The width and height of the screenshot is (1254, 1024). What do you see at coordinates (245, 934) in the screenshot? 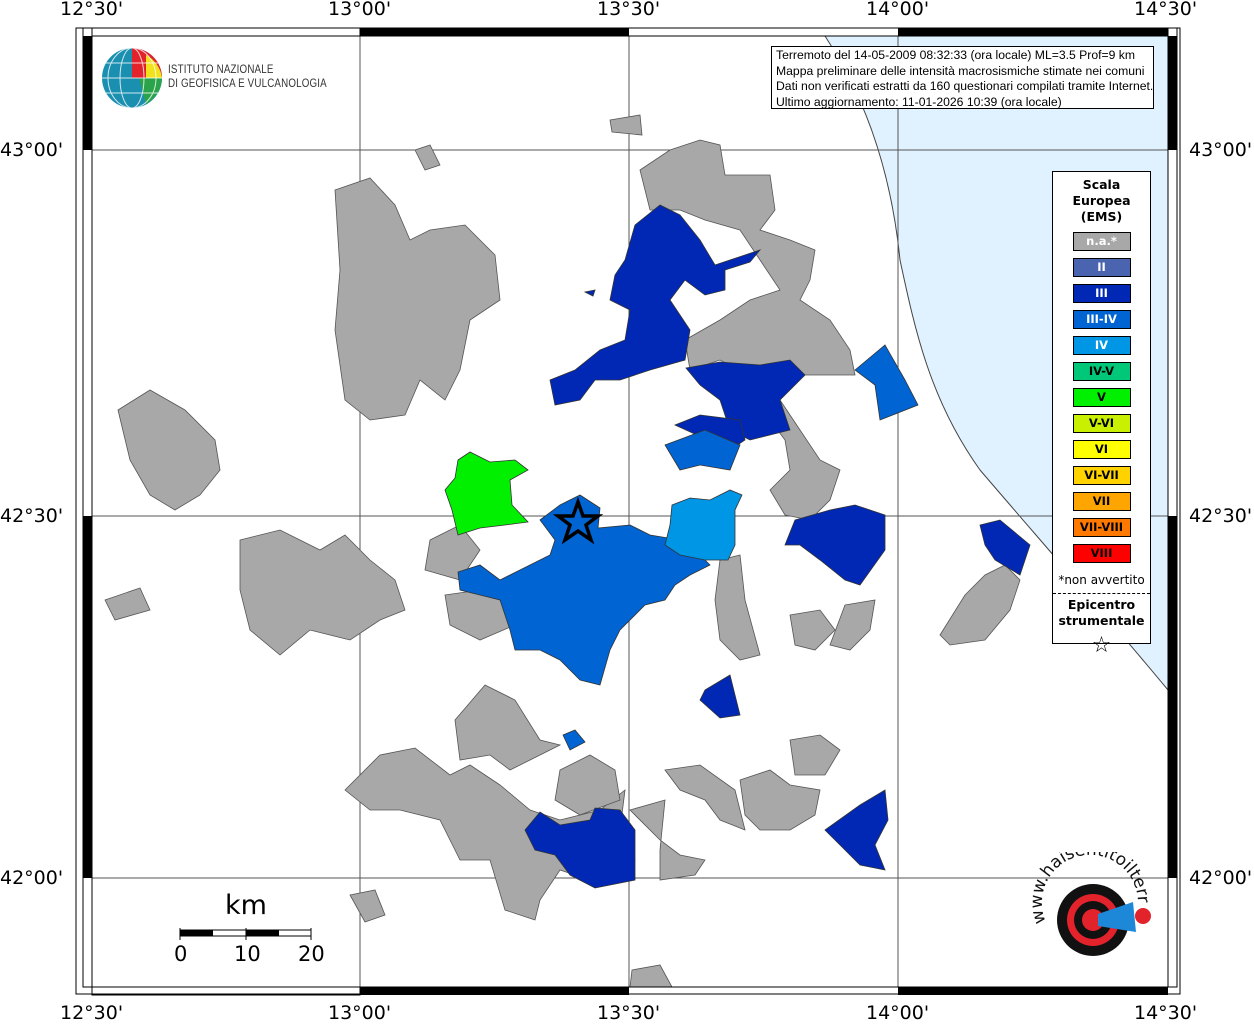
I see `scale-bar-graphic` at bounding box center [245, 934].